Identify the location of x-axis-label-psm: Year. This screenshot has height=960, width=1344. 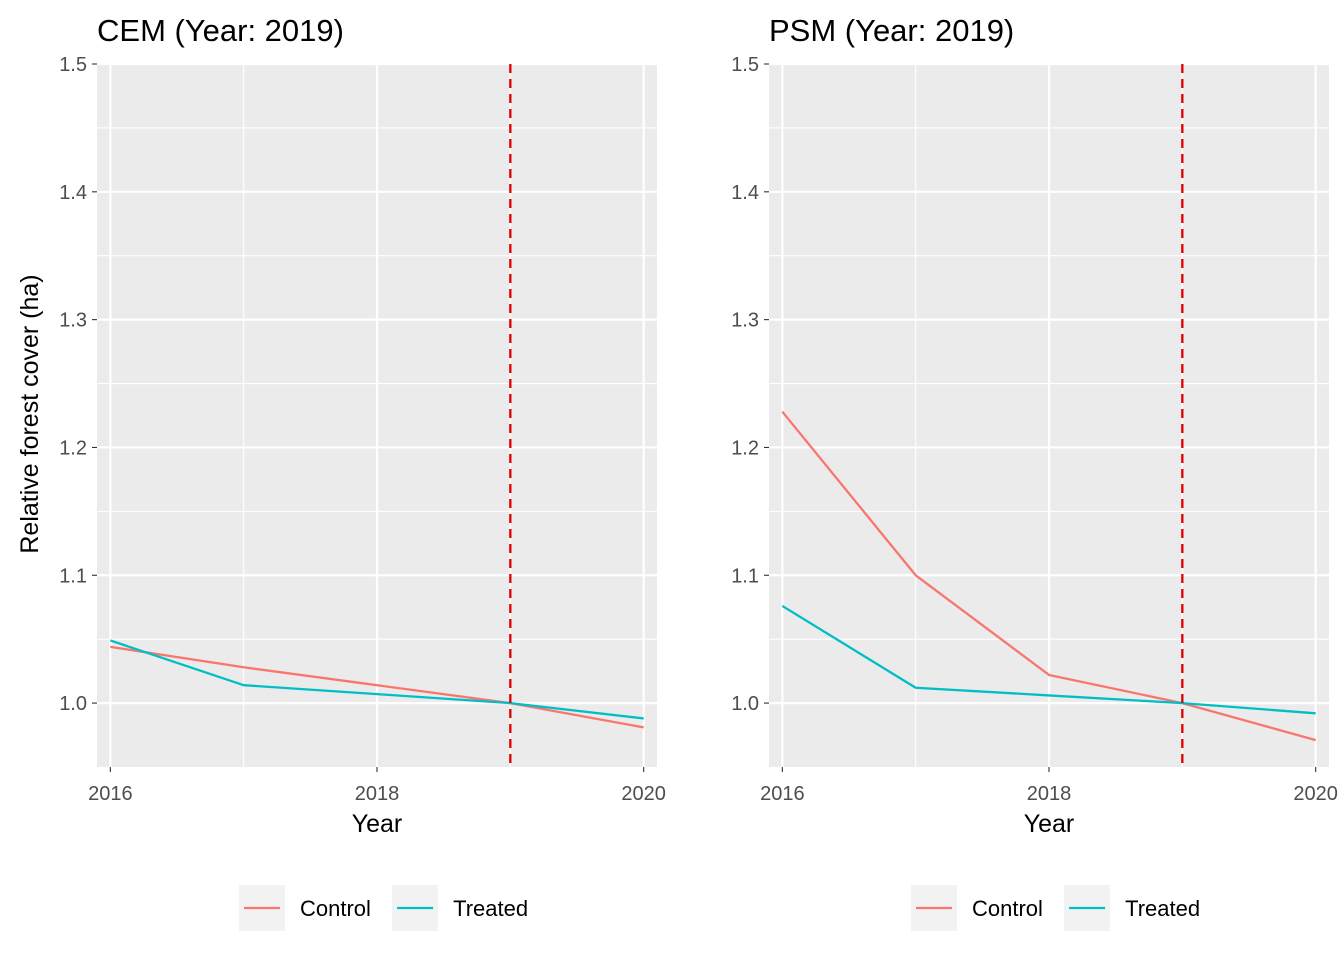
(1049, 824).